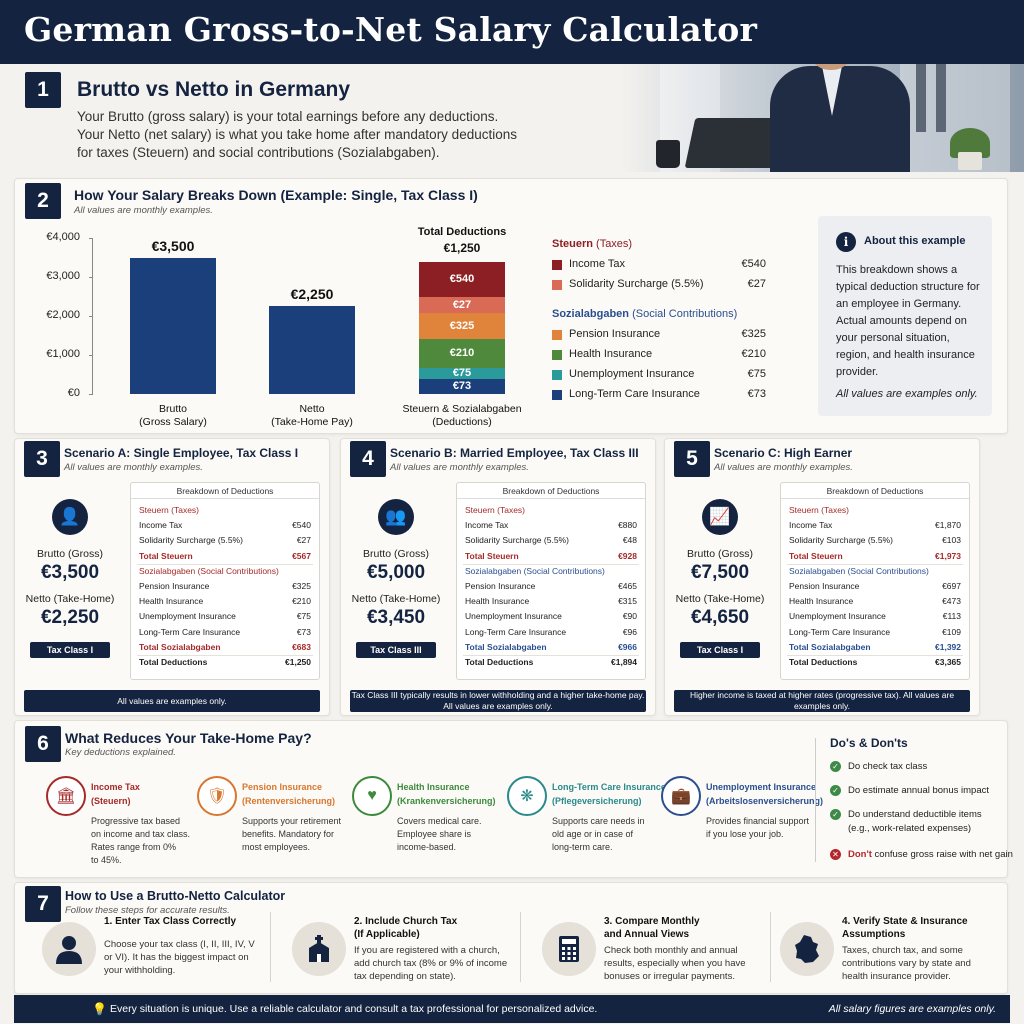  What do you see at coordinates (462, 409) in the screenshot?
I see `x-category-line: Steuern & Sozialabgaben` at bounding box center [462, 409].